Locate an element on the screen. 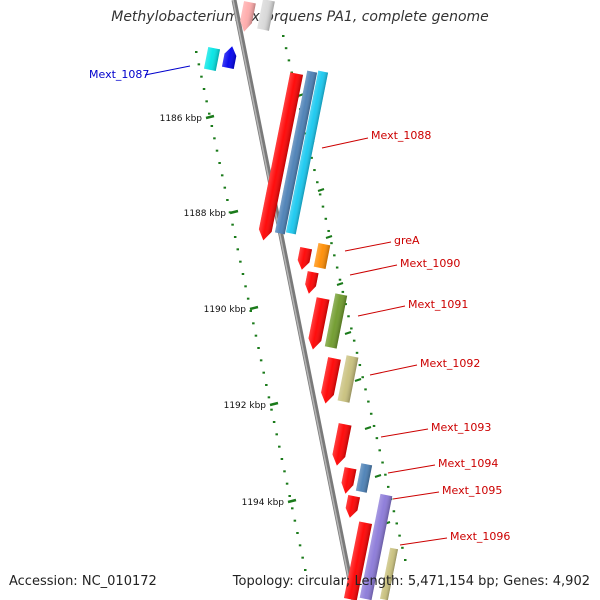 Image resolution: width=600 pixels, height=600 pixels. gene-label: Mext_1096 is located at coordinates (480, 536).